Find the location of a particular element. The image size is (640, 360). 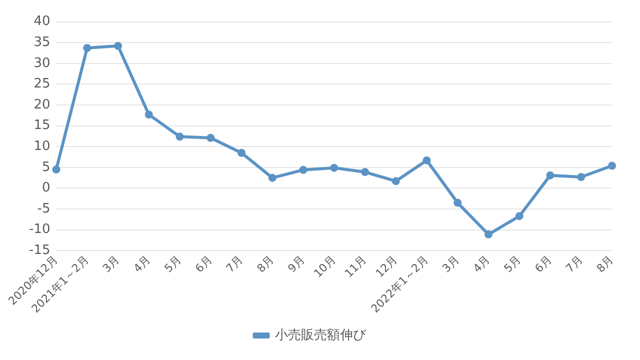

y-tick-label: -10 is located at coordinates (39, 230).